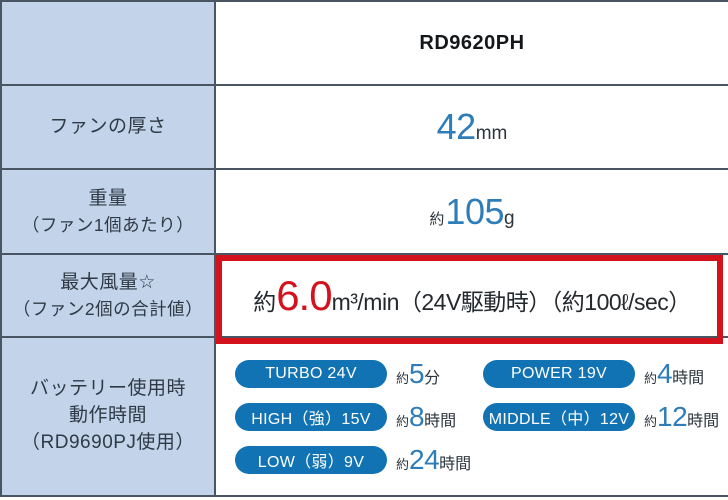 The image size is (728, 500). I want to click on row-label-fan-thickness: ファンの厚さ, so click(109, 128).